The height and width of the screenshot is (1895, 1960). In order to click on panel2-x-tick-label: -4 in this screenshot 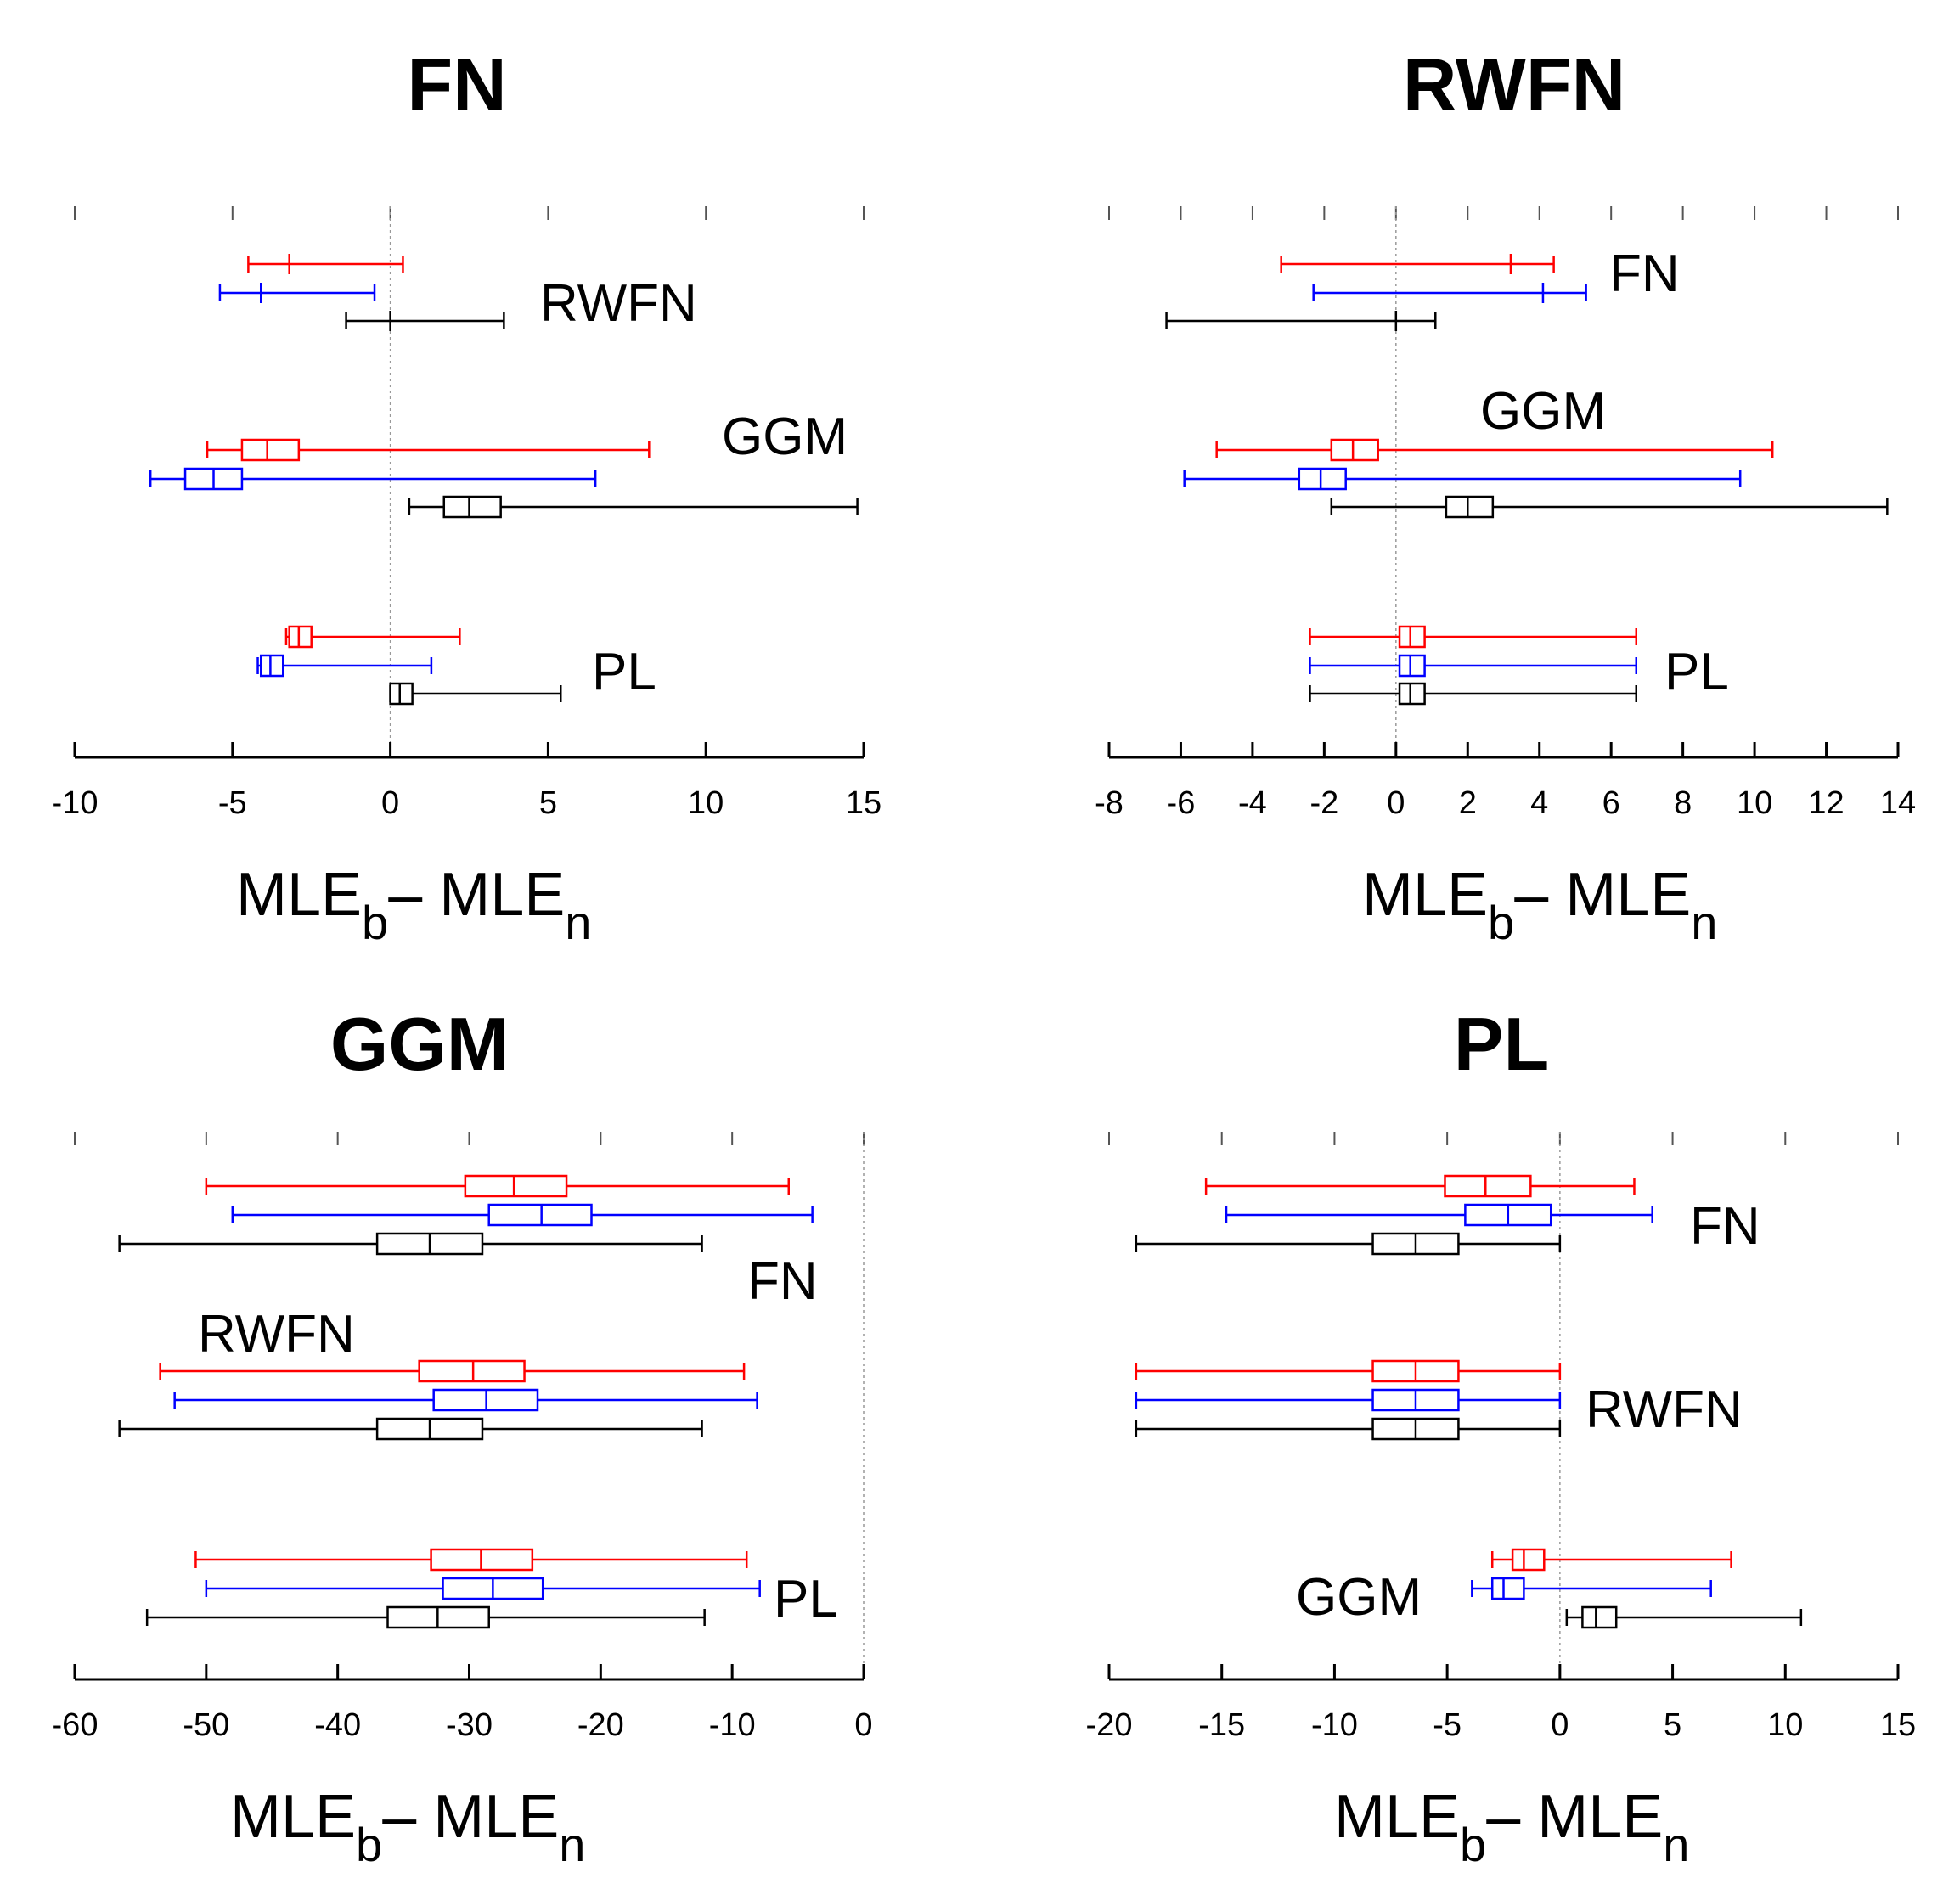, I will do `click(1252, 803)`.